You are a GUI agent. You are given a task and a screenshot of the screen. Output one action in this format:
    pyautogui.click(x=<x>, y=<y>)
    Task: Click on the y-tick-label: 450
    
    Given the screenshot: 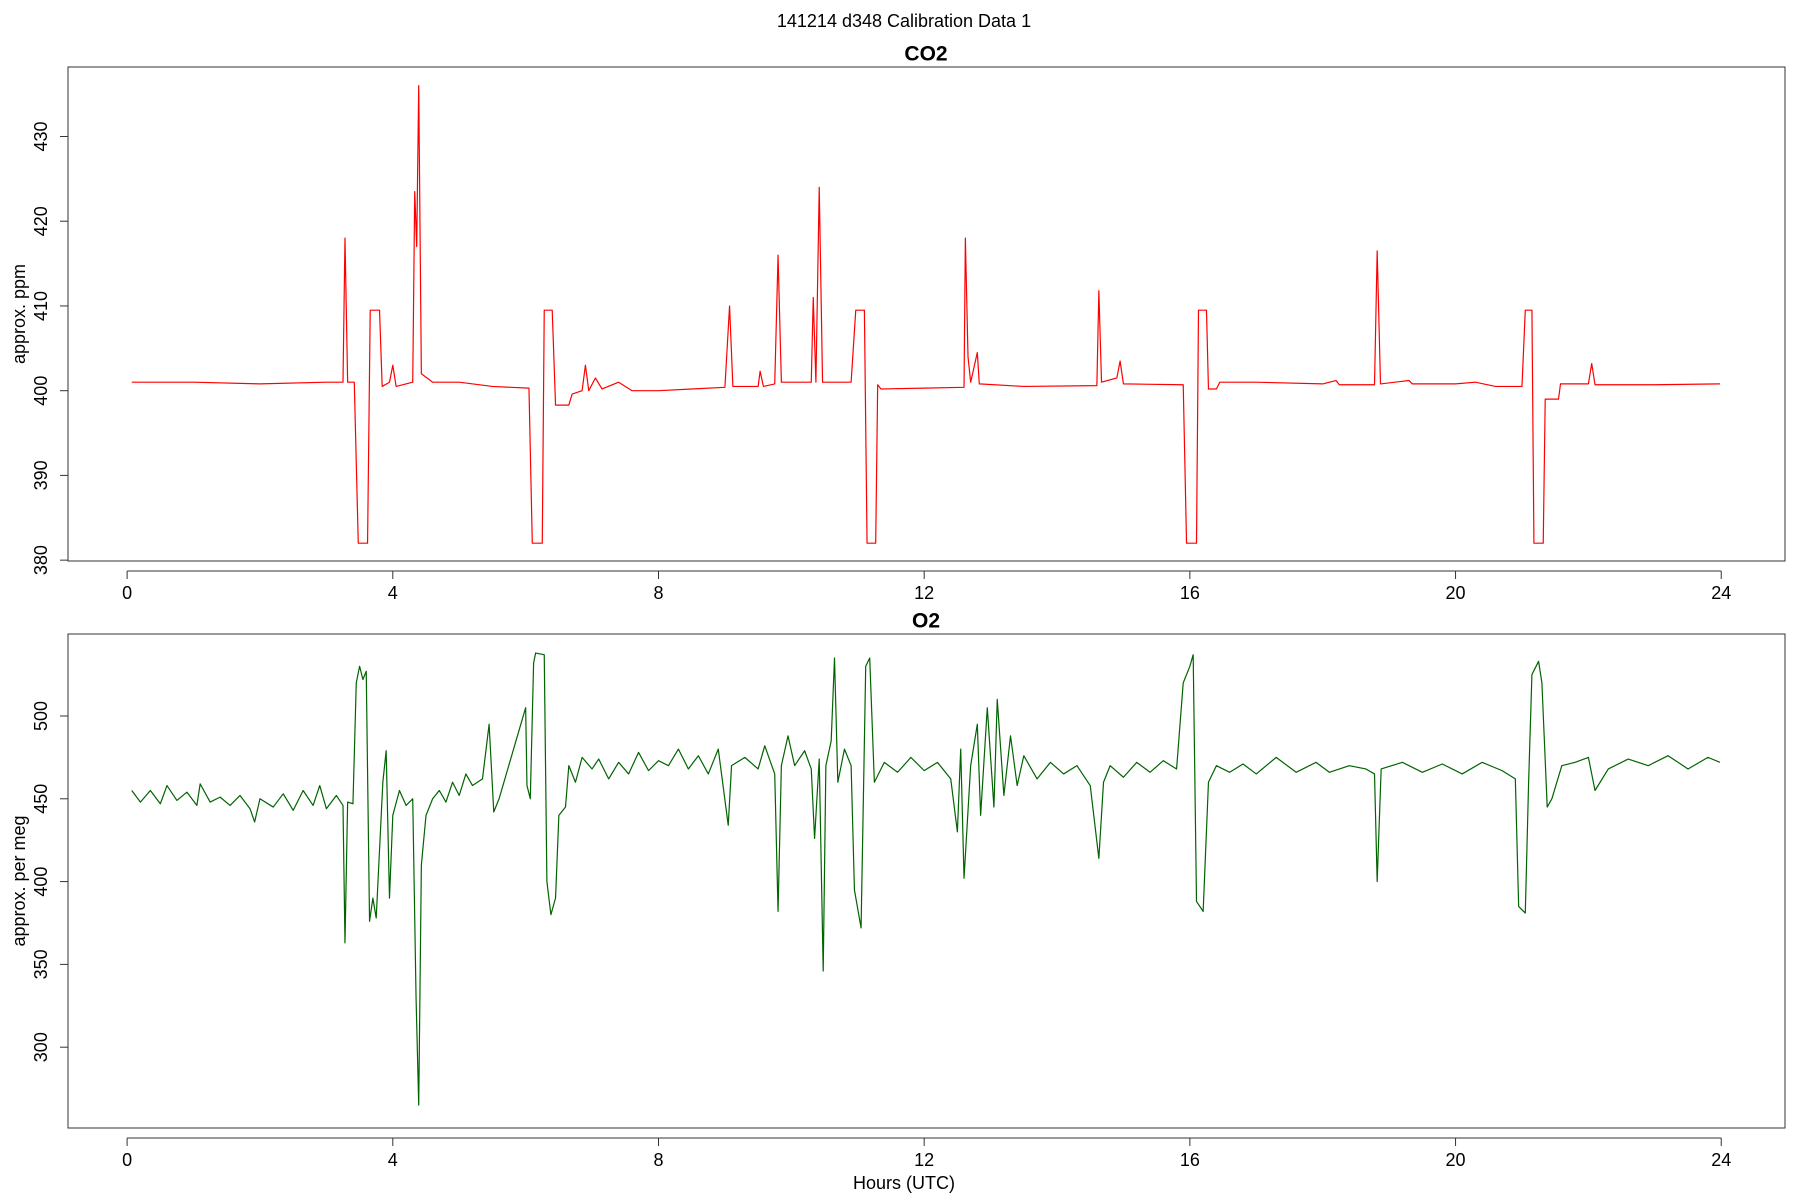 What is the action you would take?
    pyautogui.click(x=41, y=799)
    